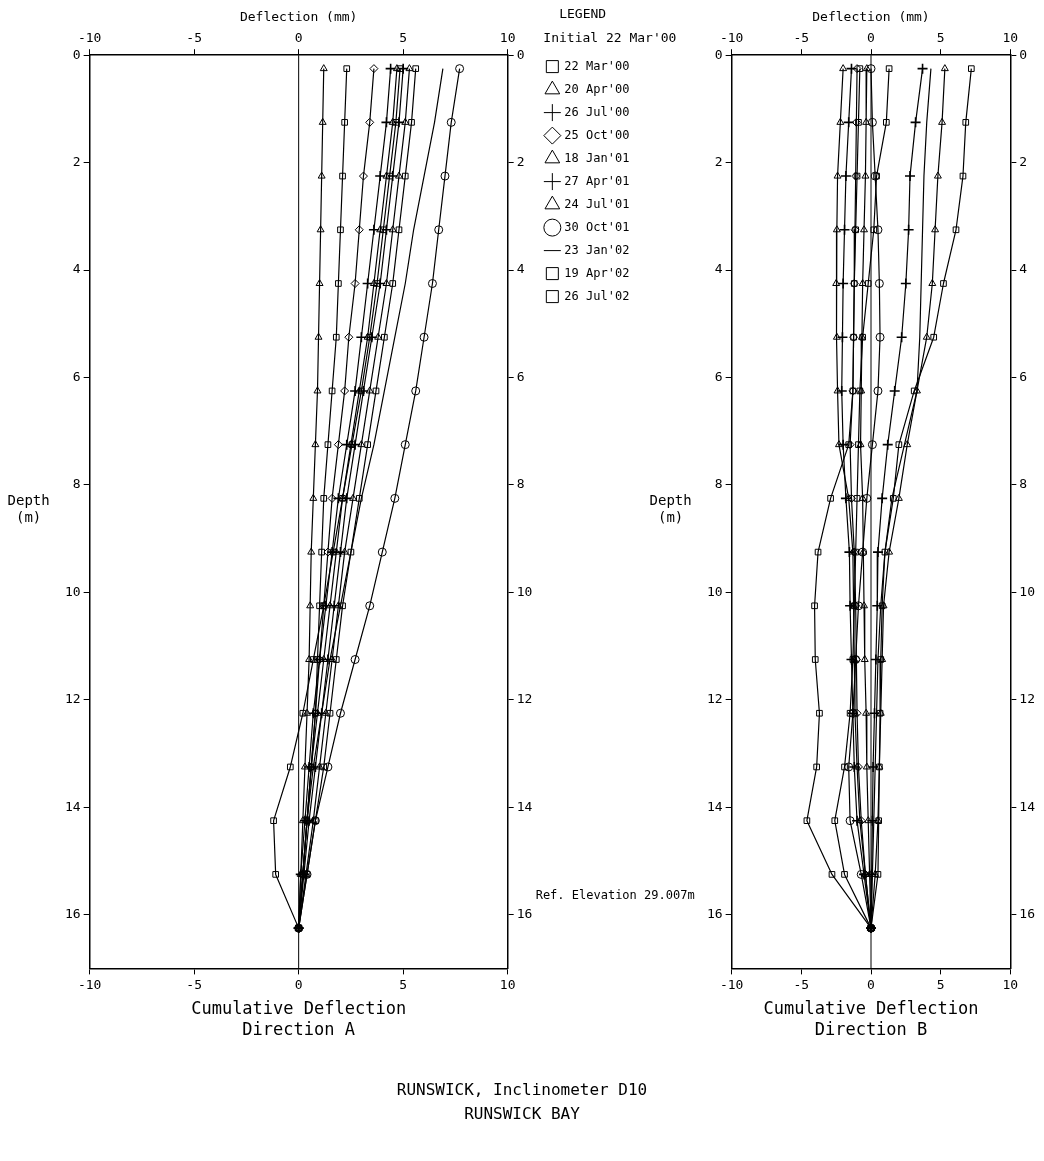 This screenshot has width=1044, height=1161. Describe the element at coordinates (610, 37) in the screenshot. I see `text: Initial 22 Mar'00` at that location.